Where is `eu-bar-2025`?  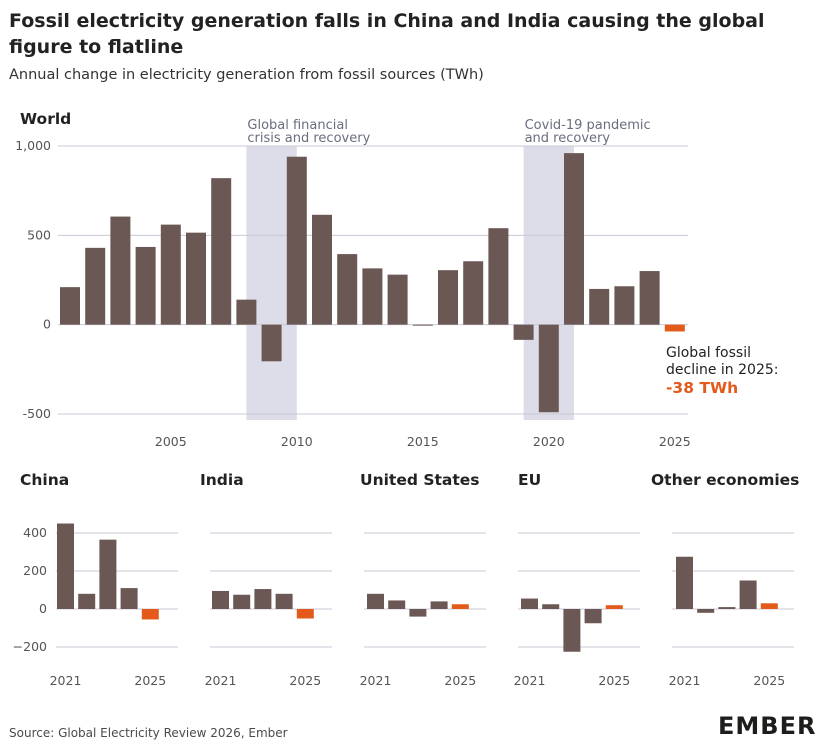 eu-bar-2025 is located at coordinates (614, 607).